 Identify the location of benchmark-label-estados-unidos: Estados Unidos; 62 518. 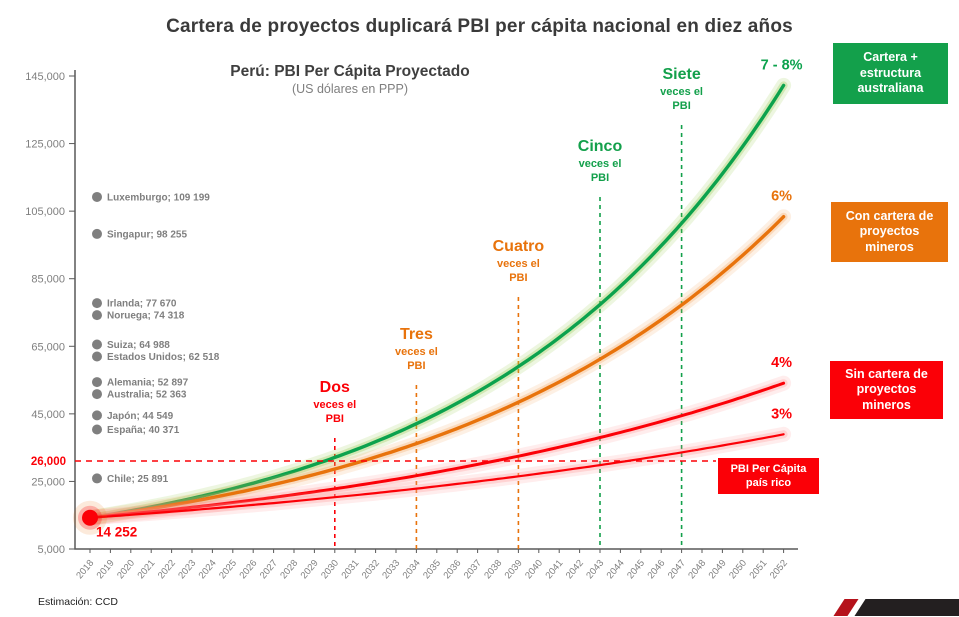
(163, 357).